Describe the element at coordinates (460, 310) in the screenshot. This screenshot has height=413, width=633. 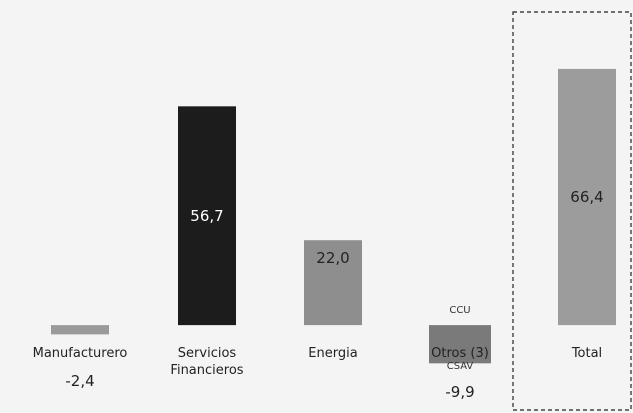
I see `annotation: CCU` at that location.